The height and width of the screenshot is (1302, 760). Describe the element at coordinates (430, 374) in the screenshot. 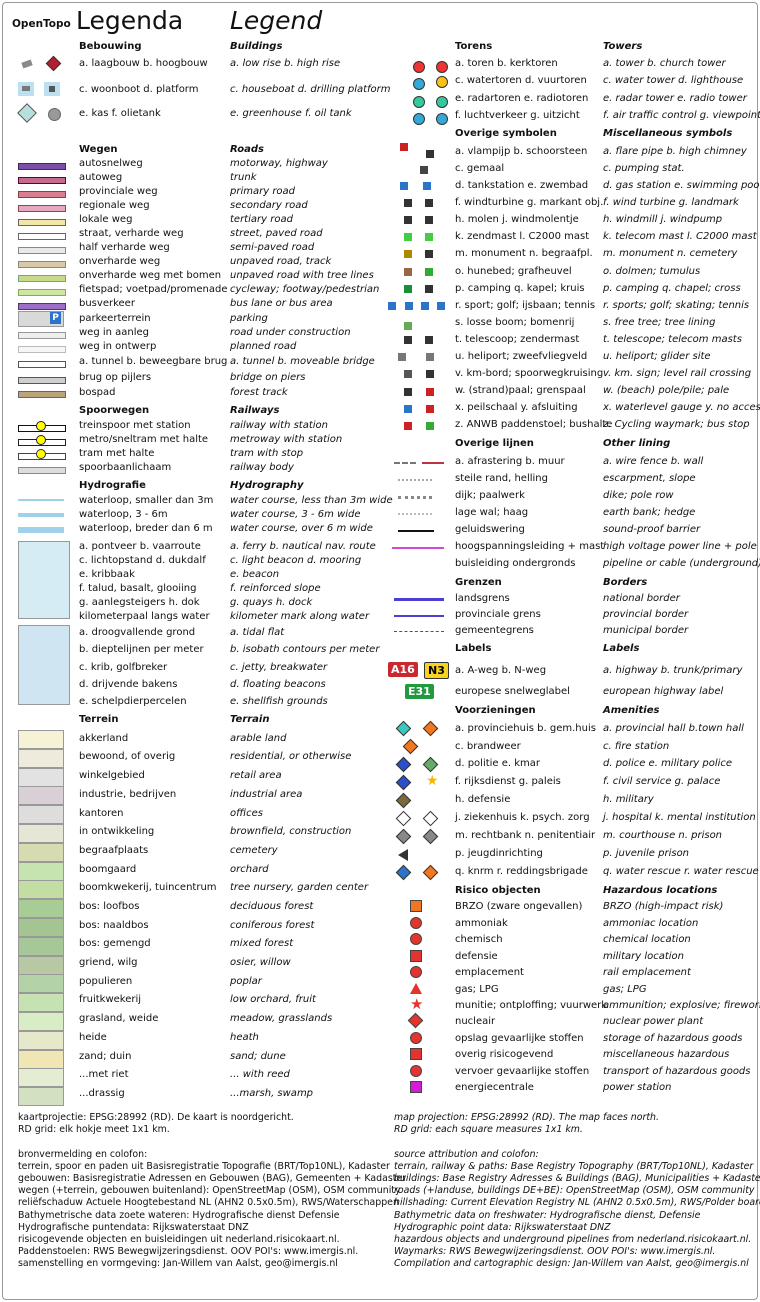

I see `rail-crossing-icon` at that location.